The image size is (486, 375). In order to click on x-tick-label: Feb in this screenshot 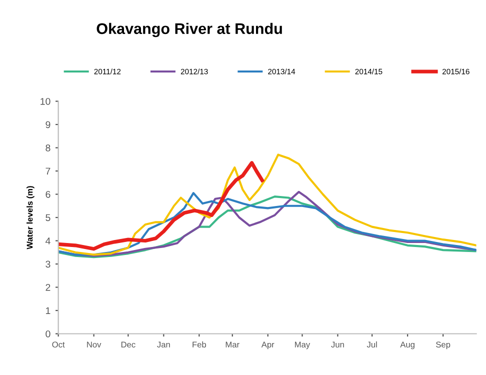, I will do `click(199, 344)`.